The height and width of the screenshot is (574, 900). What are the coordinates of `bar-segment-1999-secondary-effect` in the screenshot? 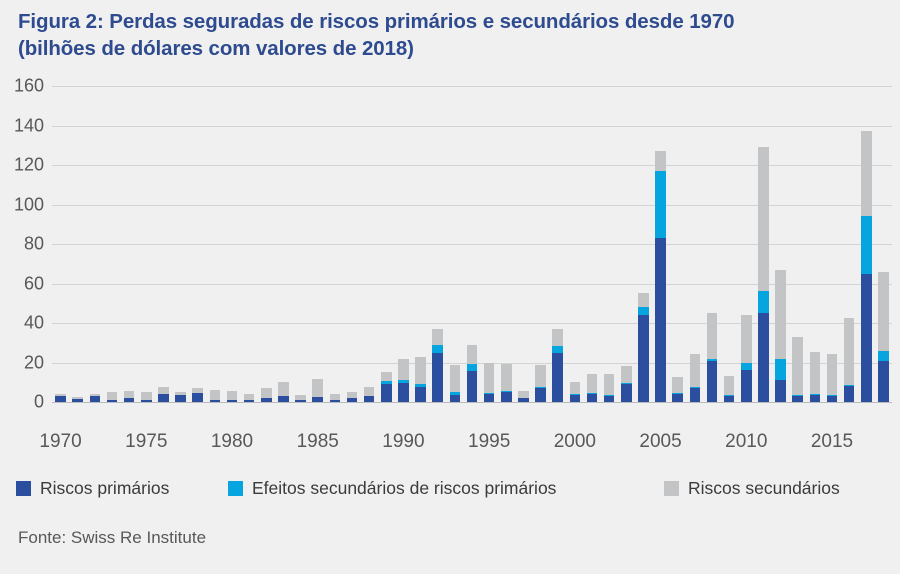 It's located at (558, 349).